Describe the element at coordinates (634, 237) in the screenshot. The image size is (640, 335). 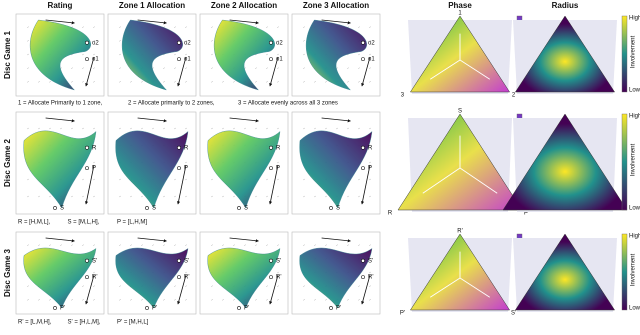
I see `colorbar-high: High` at that location.